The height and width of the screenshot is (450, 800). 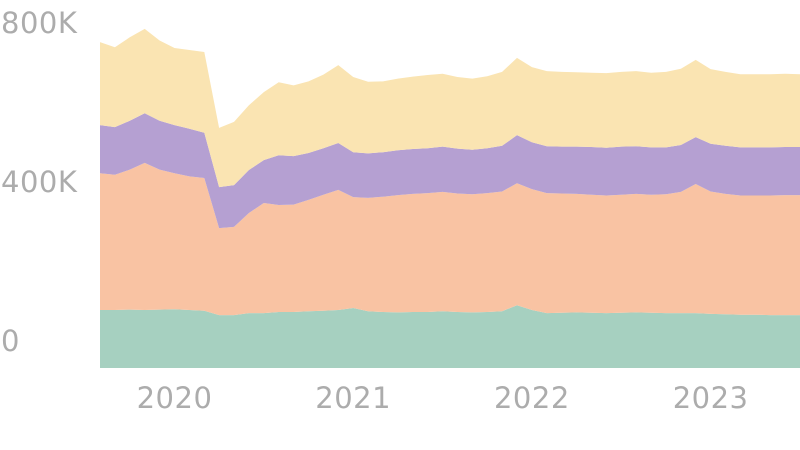 What do you see at coordinates (10, 341) in the screenshot?
I see `y-tick-0: 0` at bounding box center [10, 341].